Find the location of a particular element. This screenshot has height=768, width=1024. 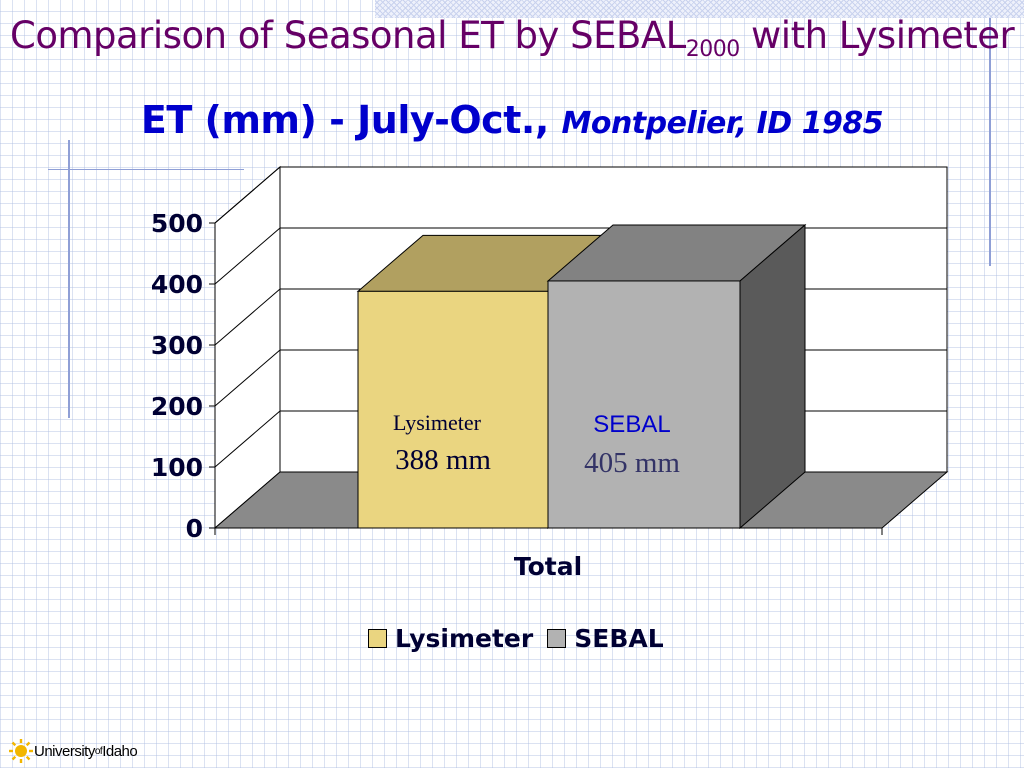

university-logo: University of Idaho is located at coordinates (73, 751).